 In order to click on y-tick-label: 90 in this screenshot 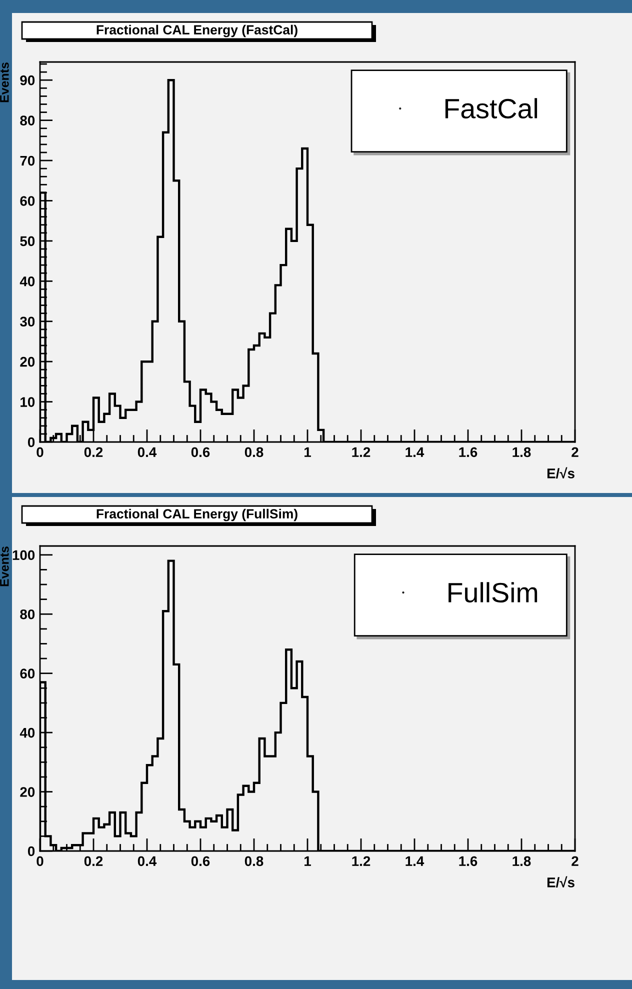, I will do `click(27, 80)`.